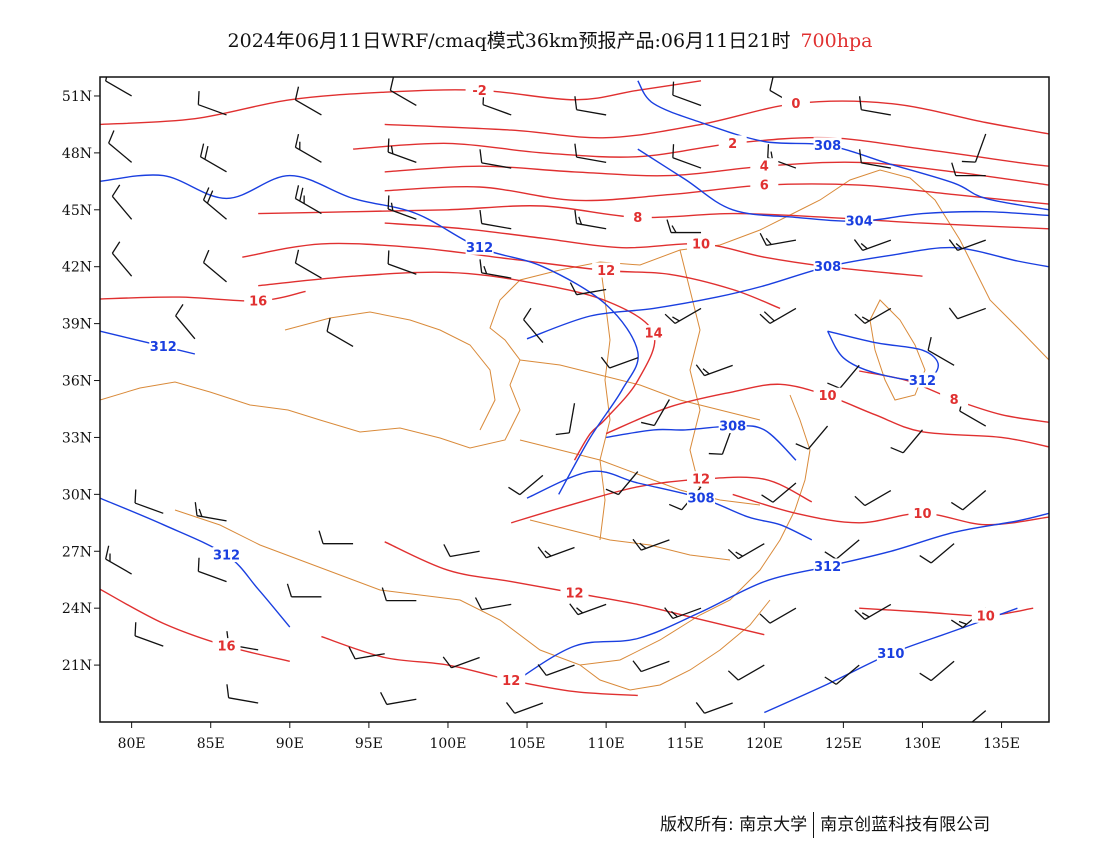  I want to click on title-main: 2024年06月11日WRF/cmaq模式36km预报产品:06月11日21时, so click(509, 41).